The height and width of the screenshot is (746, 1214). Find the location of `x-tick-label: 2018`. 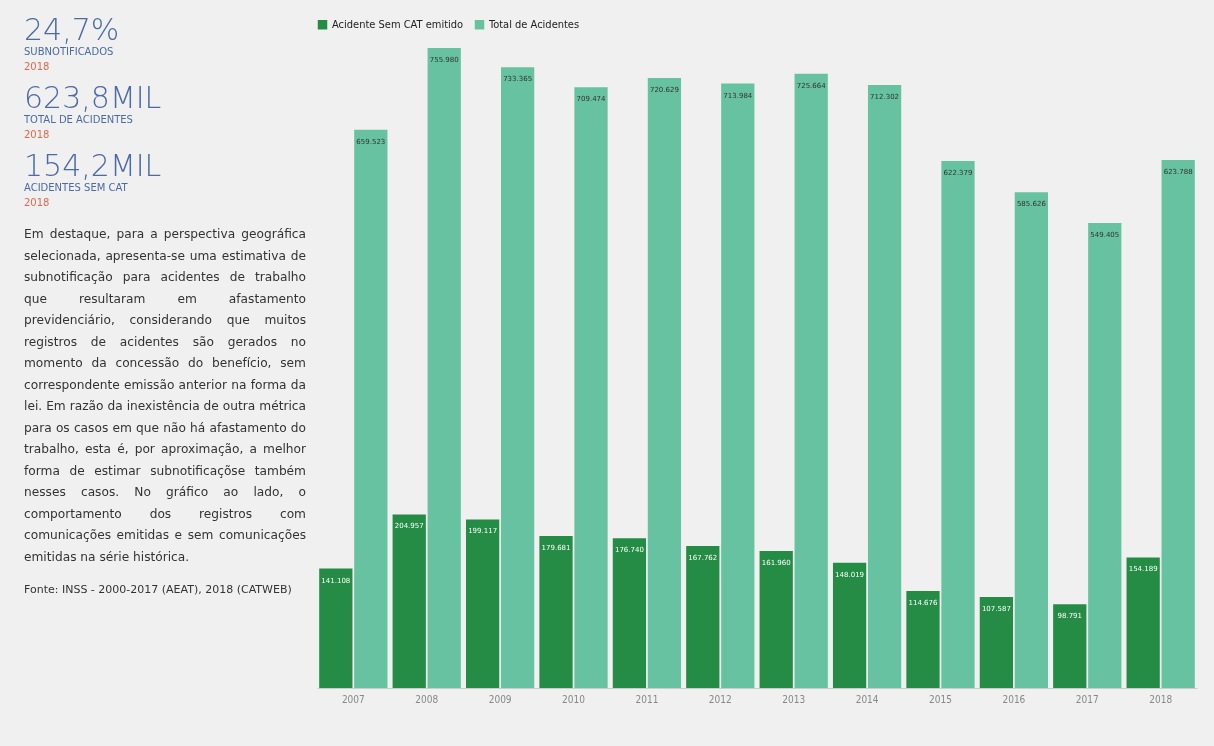

x-tick-label: 2018 is located at coordinates (1161, 699).